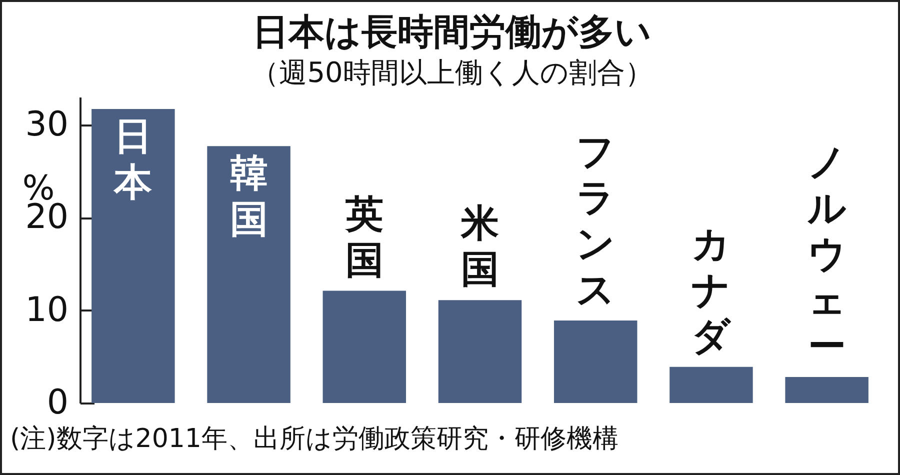  I want to click on x-tick-label: 英国, so click(364, 237).